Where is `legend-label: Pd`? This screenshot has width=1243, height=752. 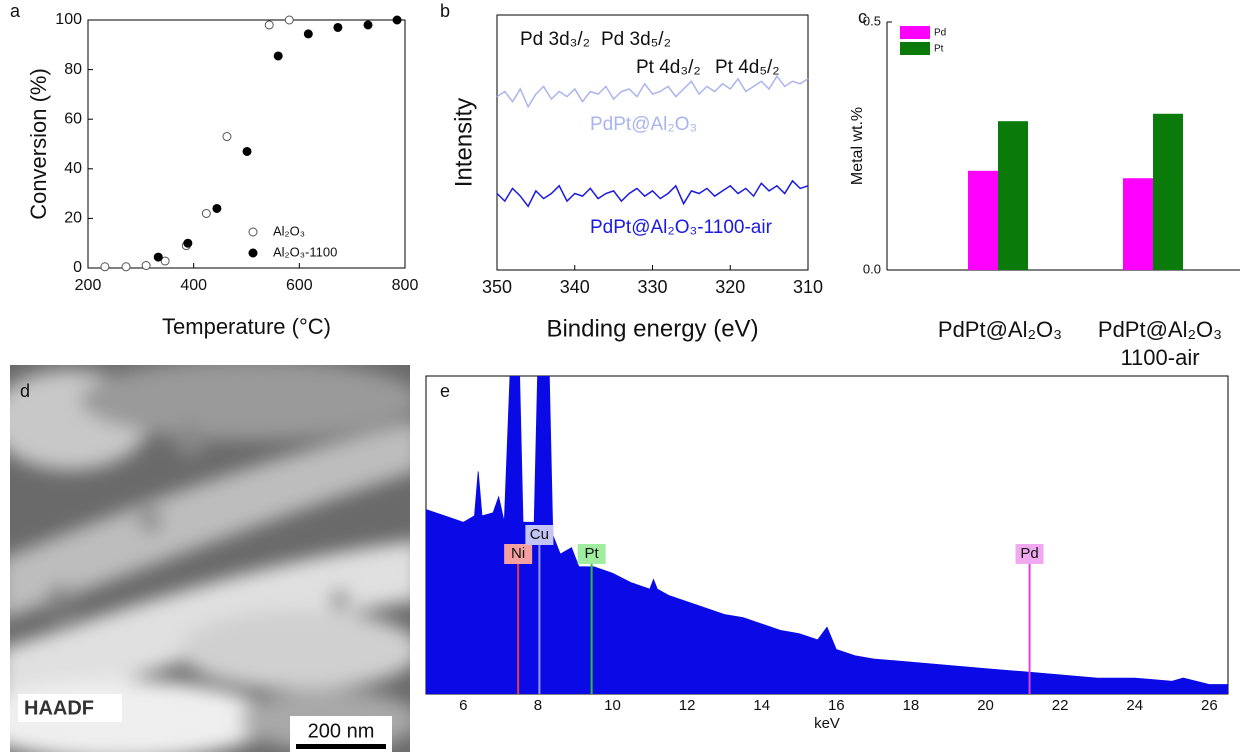
legend-label: Pd is located at coordinates (940, 33).